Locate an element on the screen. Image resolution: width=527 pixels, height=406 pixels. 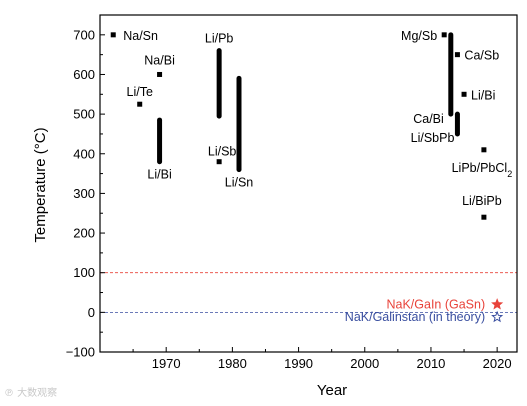
y-tick-label: −100 is located at coordinates (80, 352).